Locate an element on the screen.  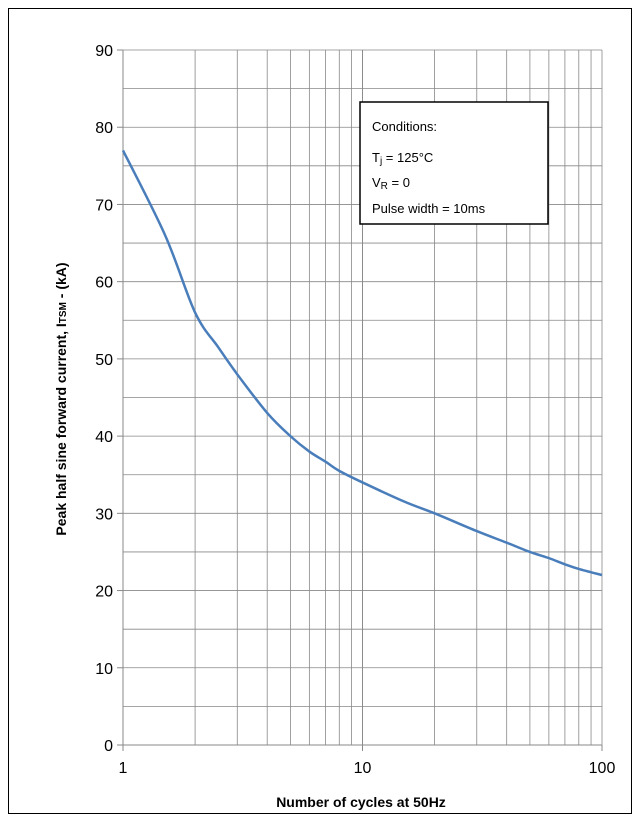
y-tick-label: 50 is located at coordinates (104, 360).